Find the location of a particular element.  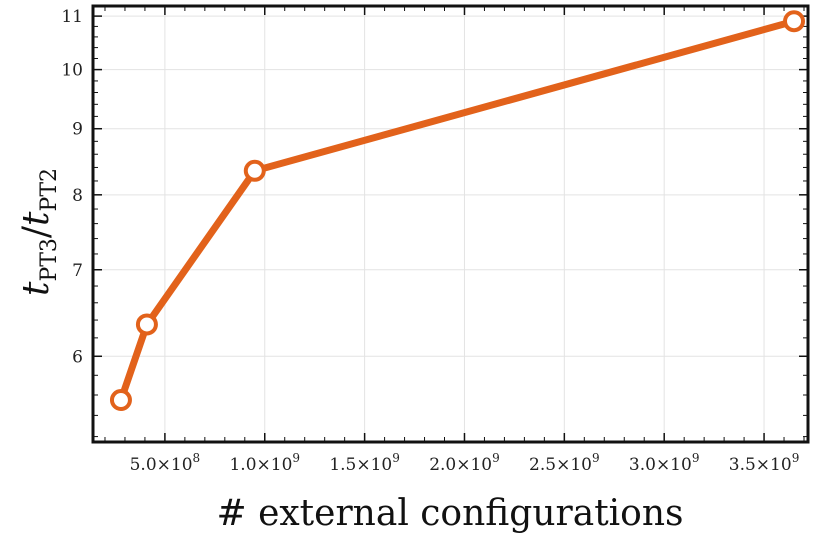

y-tick-label-0: 6 is located at coordinates (77, 357).